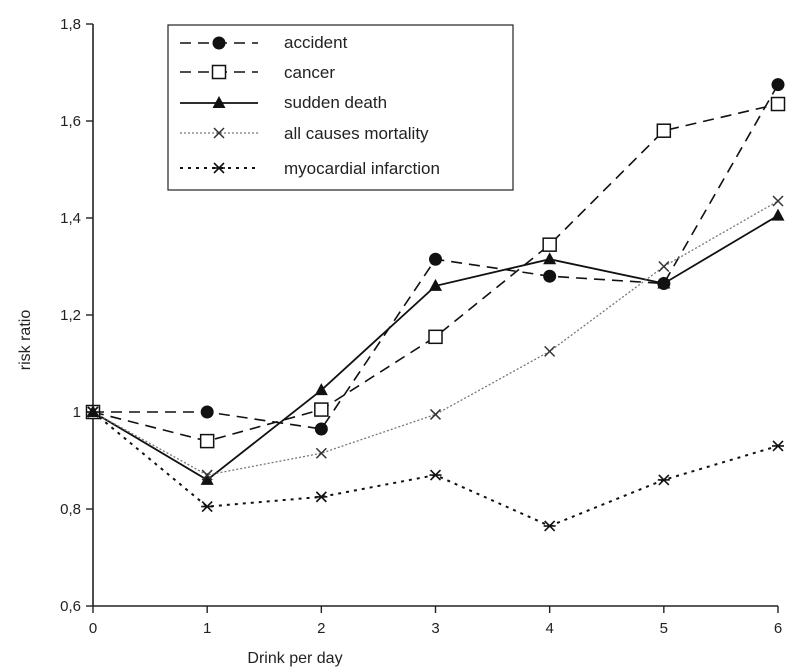 This screenshot has width=787, height=669. I want to click on y-tick-label: 0,6, so click(70, 606).